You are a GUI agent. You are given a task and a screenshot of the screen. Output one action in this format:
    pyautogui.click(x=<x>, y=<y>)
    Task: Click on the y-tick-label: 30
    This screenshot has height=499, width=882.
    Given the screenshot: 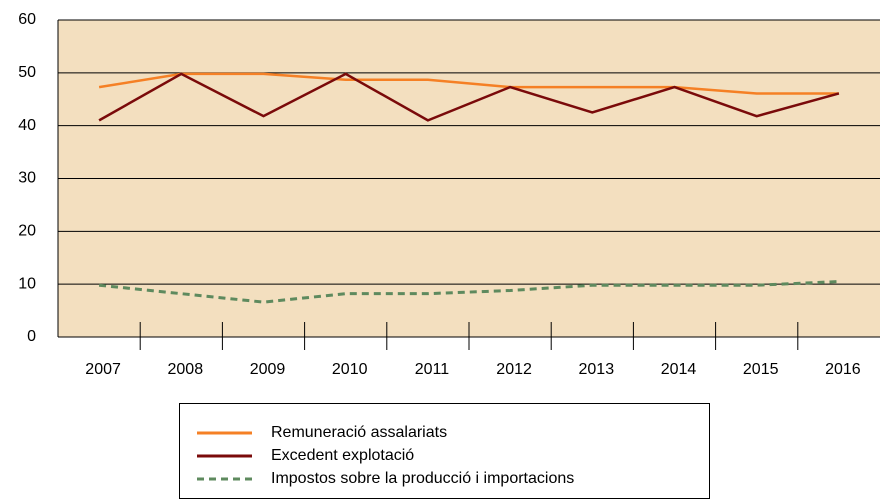 What is the action you would take?
    pyautogui.click(x=27, y=178)
    